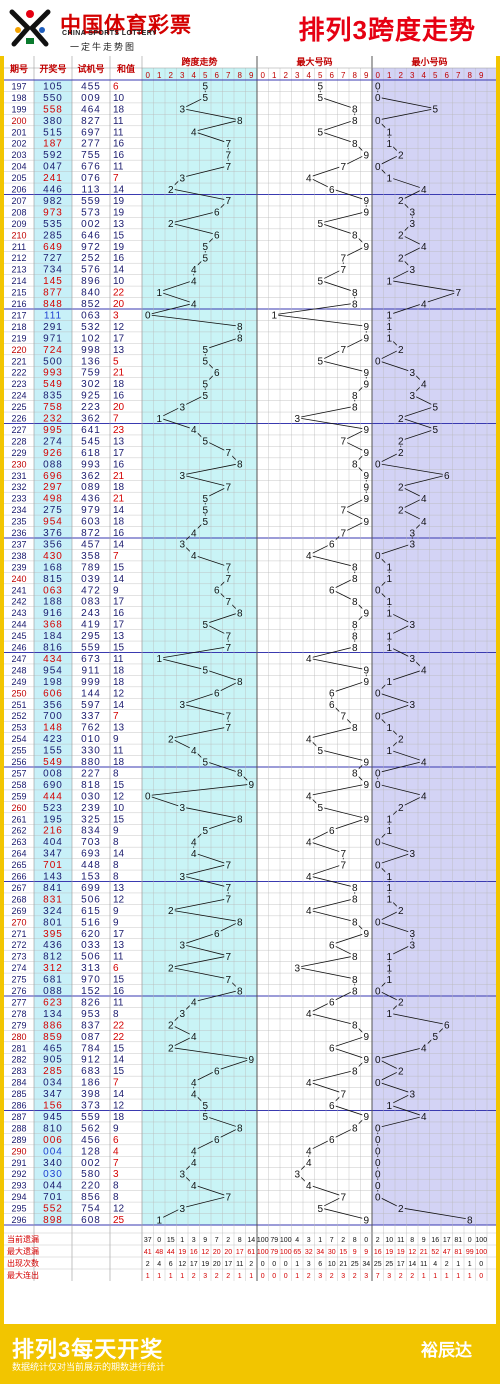 The width and height of the screenshot is (500, 1384). What do you see at coordinates (91, 487) in the screenshot?
I see `test-number: 089` at bounding box center [91, 487].